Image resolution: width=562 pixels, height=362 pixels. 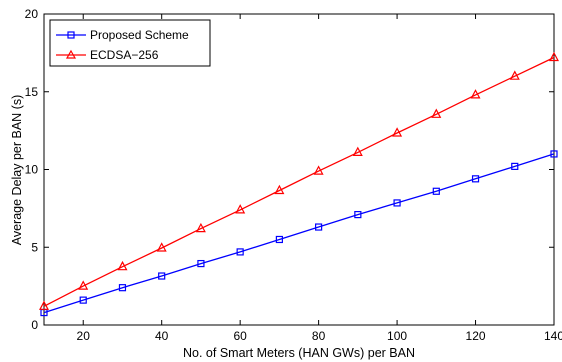 What do you see at coordinates (34, 325) in the screenshot?
I see `y-tick-label: 0` at bounding box center [34, 325].